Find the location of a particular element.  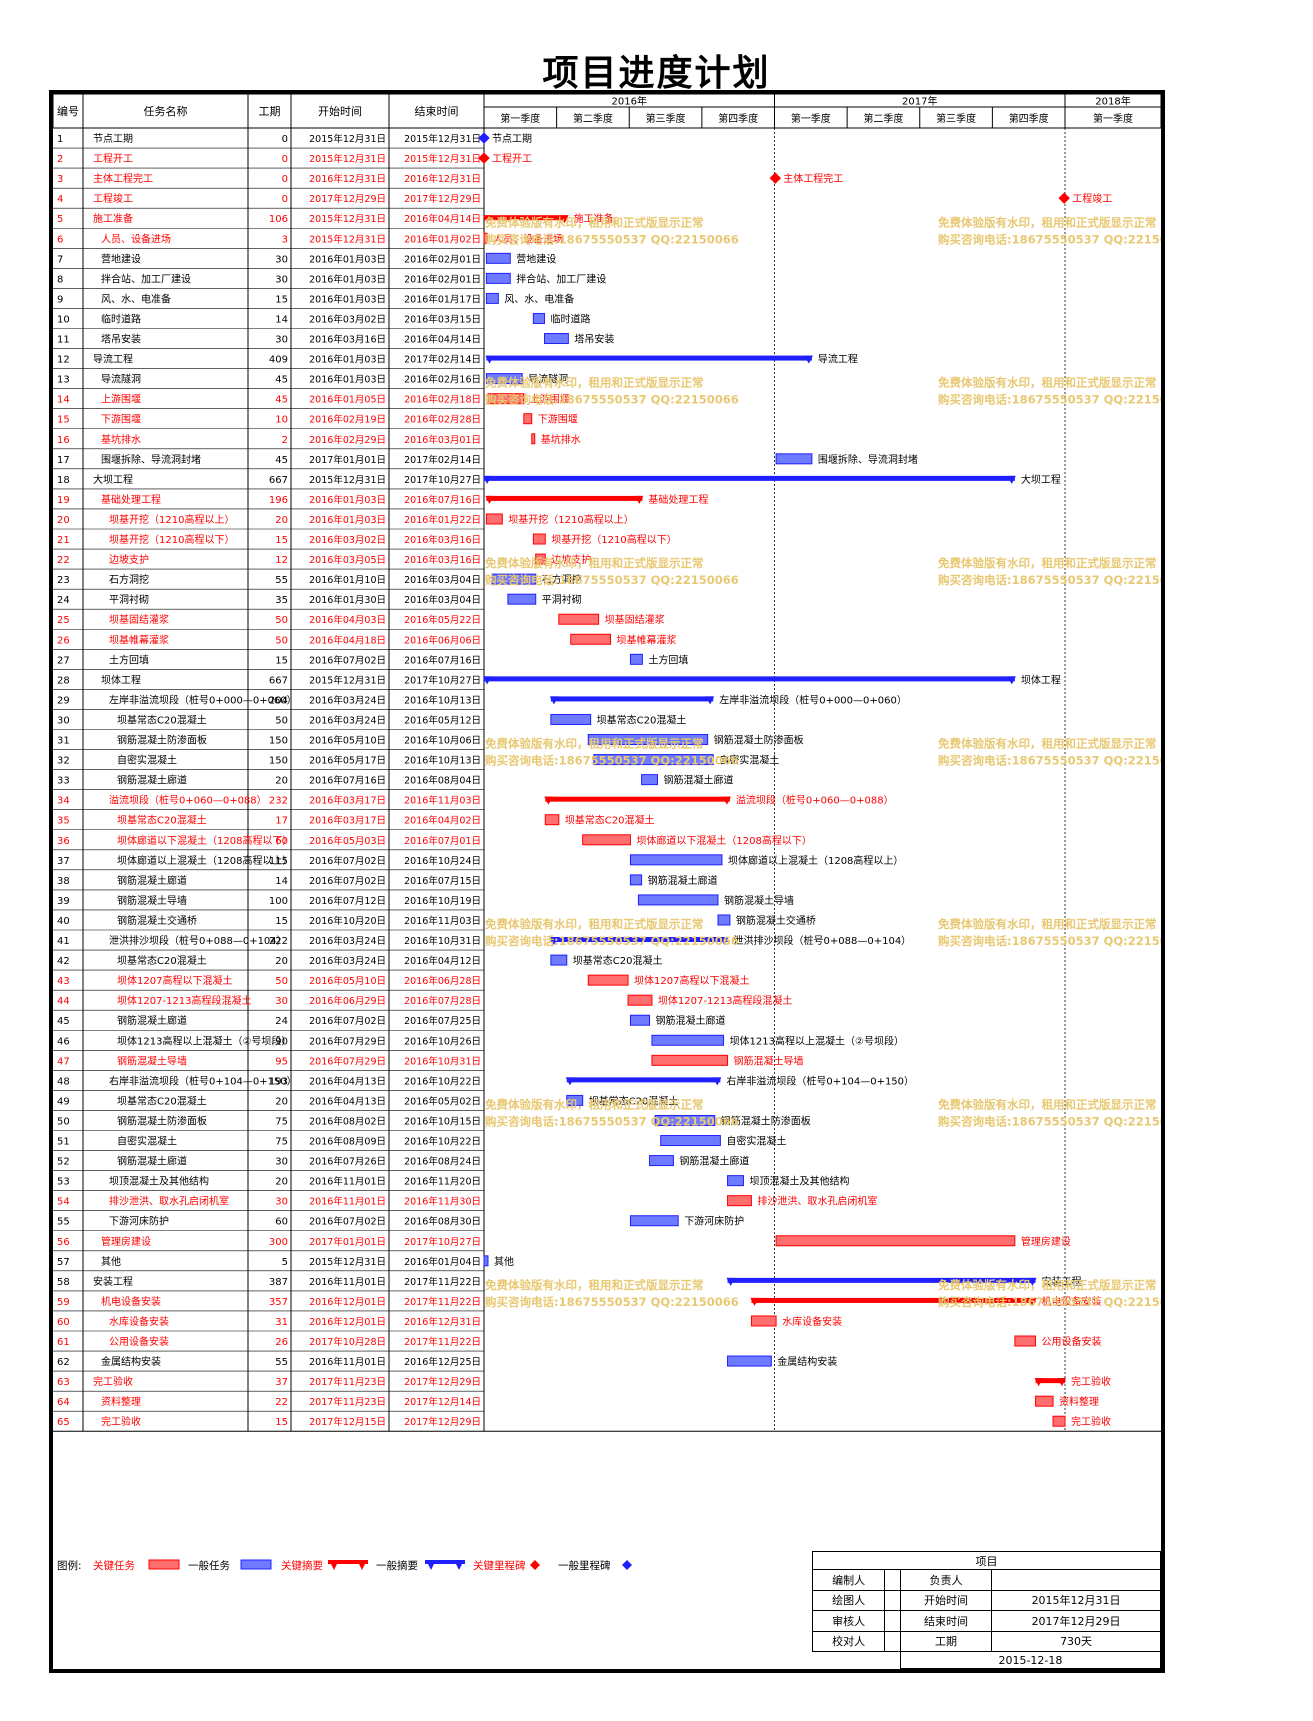

task-number: 31 is located at coordinates (63, 741).